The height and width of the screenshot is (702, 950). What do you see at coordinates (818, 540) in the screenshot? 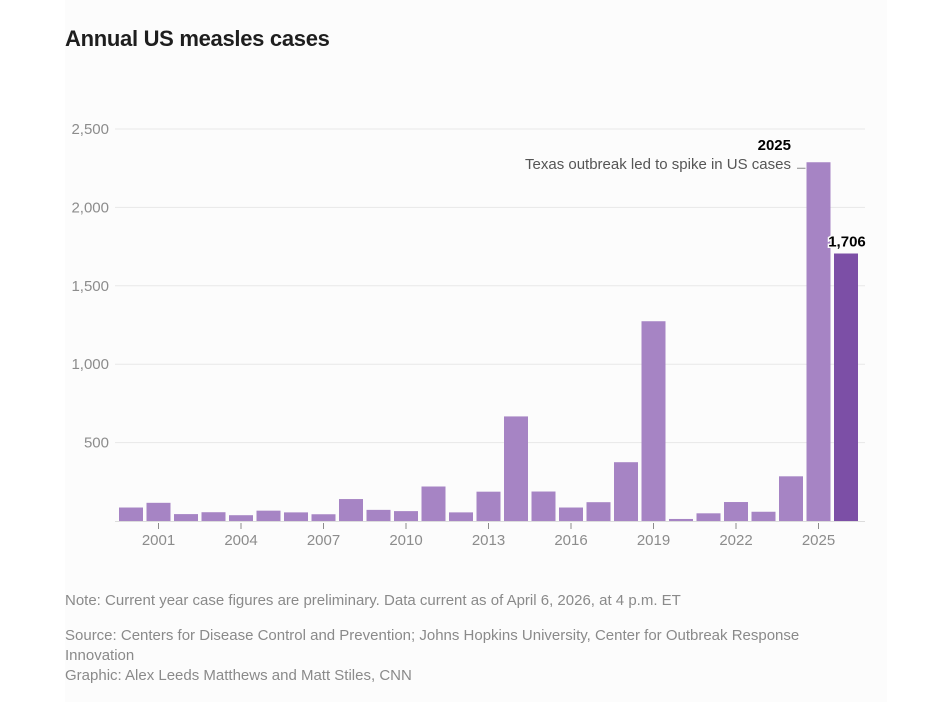
I see `x-tick-label: 2025` at bounding box center [818, 540].